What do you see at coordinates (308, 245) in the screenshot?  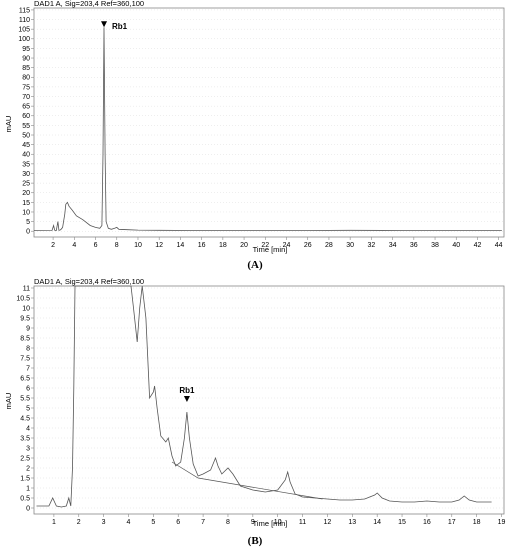 I see `x-tick-label: 26` at bounding box center [308, 245].